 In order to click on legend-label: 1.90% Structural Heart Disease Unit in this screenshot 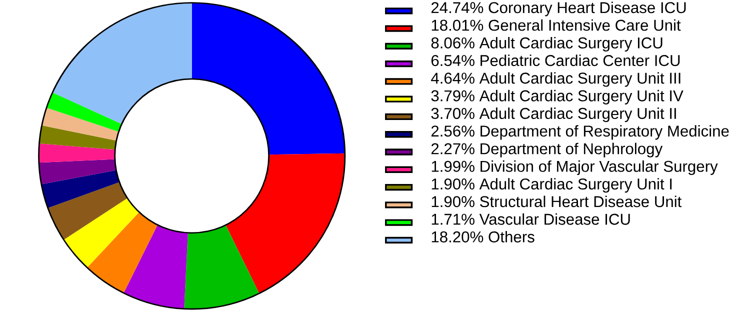, I will do `click(557, 202)`.